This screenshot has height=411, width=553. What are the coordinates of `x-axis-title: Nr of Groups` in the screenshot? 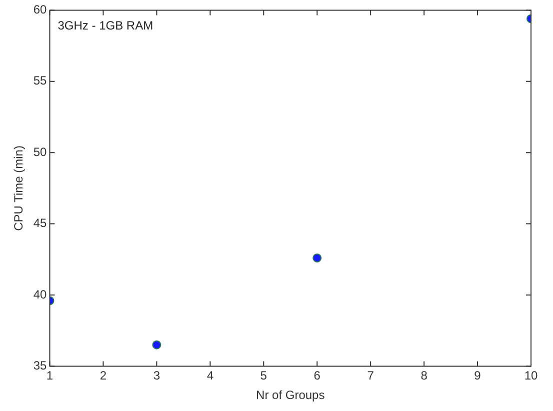 It's located at (290, 395).